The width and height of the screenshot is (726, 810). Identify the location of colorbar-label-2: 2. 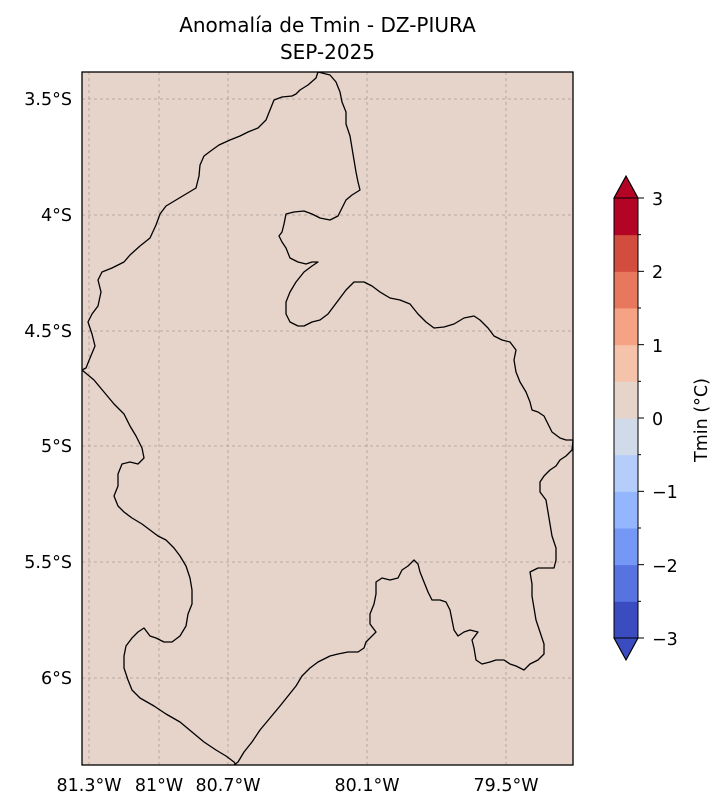
(657, 273).